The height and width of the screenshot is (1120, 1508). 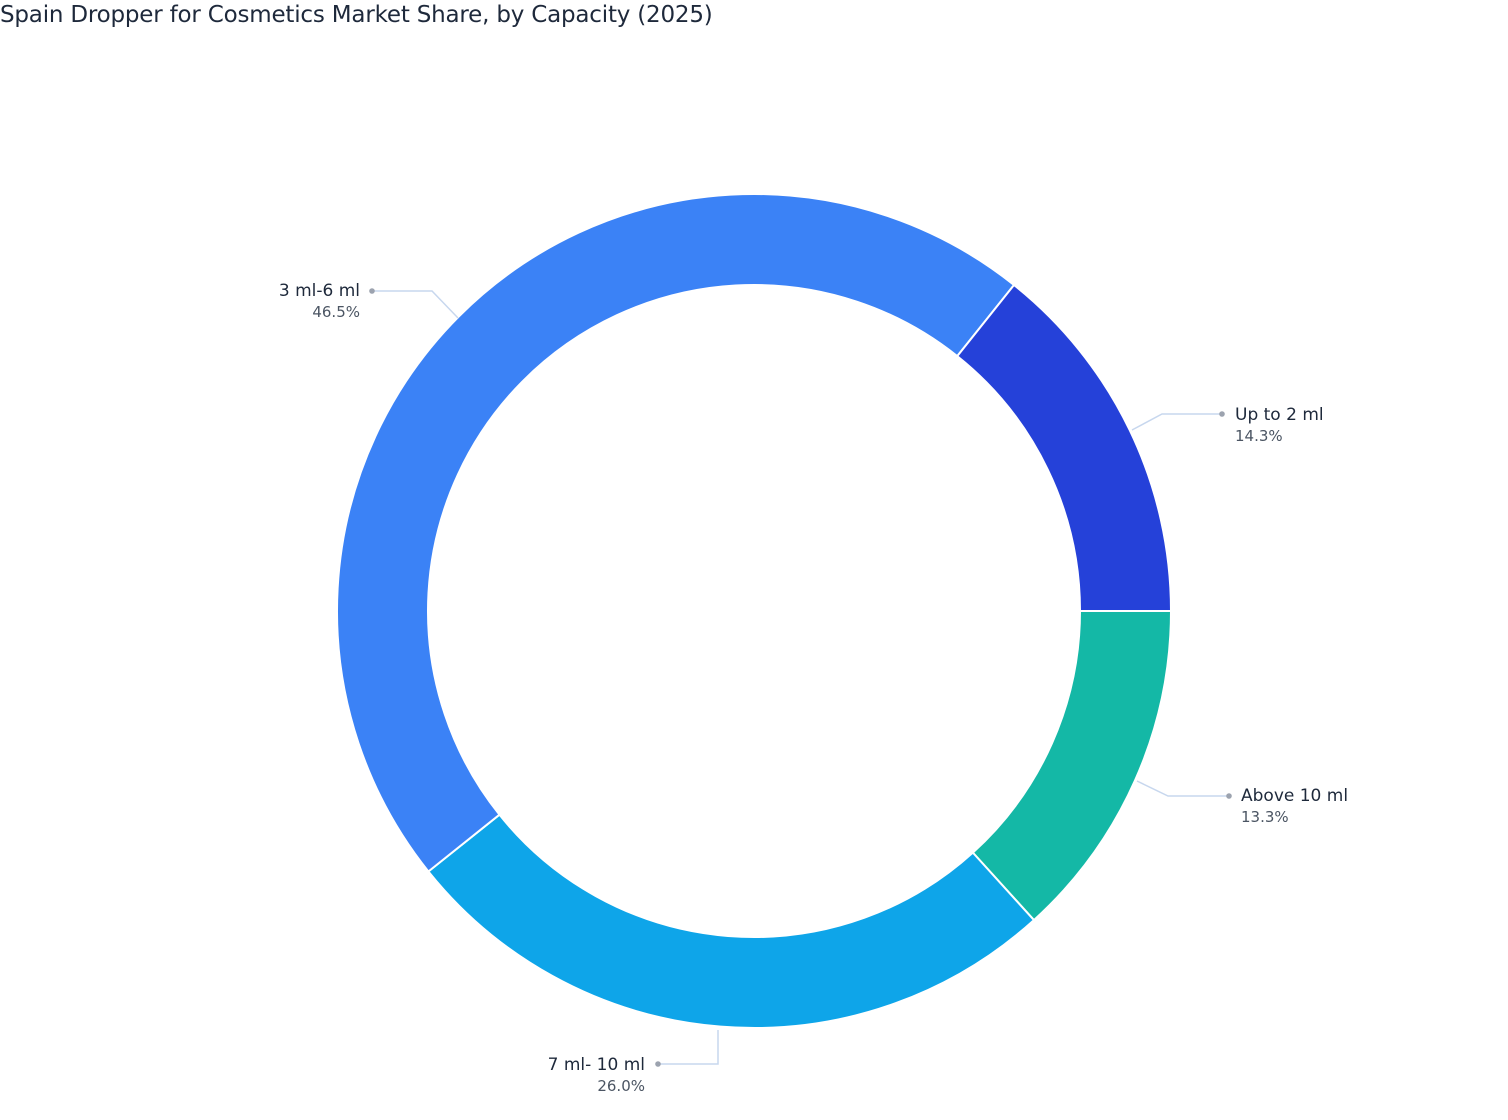 I want to click on slice-label-up-to-2-ml: Up to 2 ml 14.3%, so click(x=1279, y=426).